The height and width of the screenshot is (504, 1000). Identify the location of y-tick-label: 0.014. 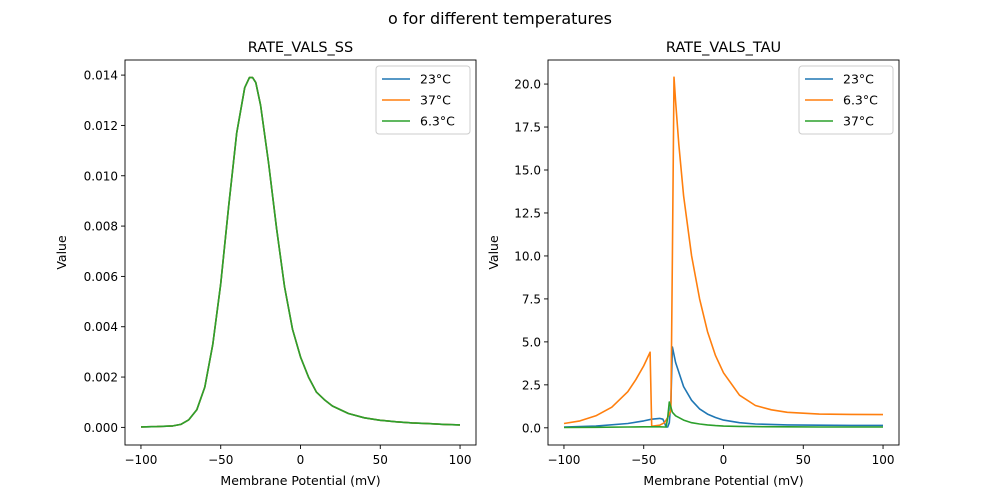
(101, 76).